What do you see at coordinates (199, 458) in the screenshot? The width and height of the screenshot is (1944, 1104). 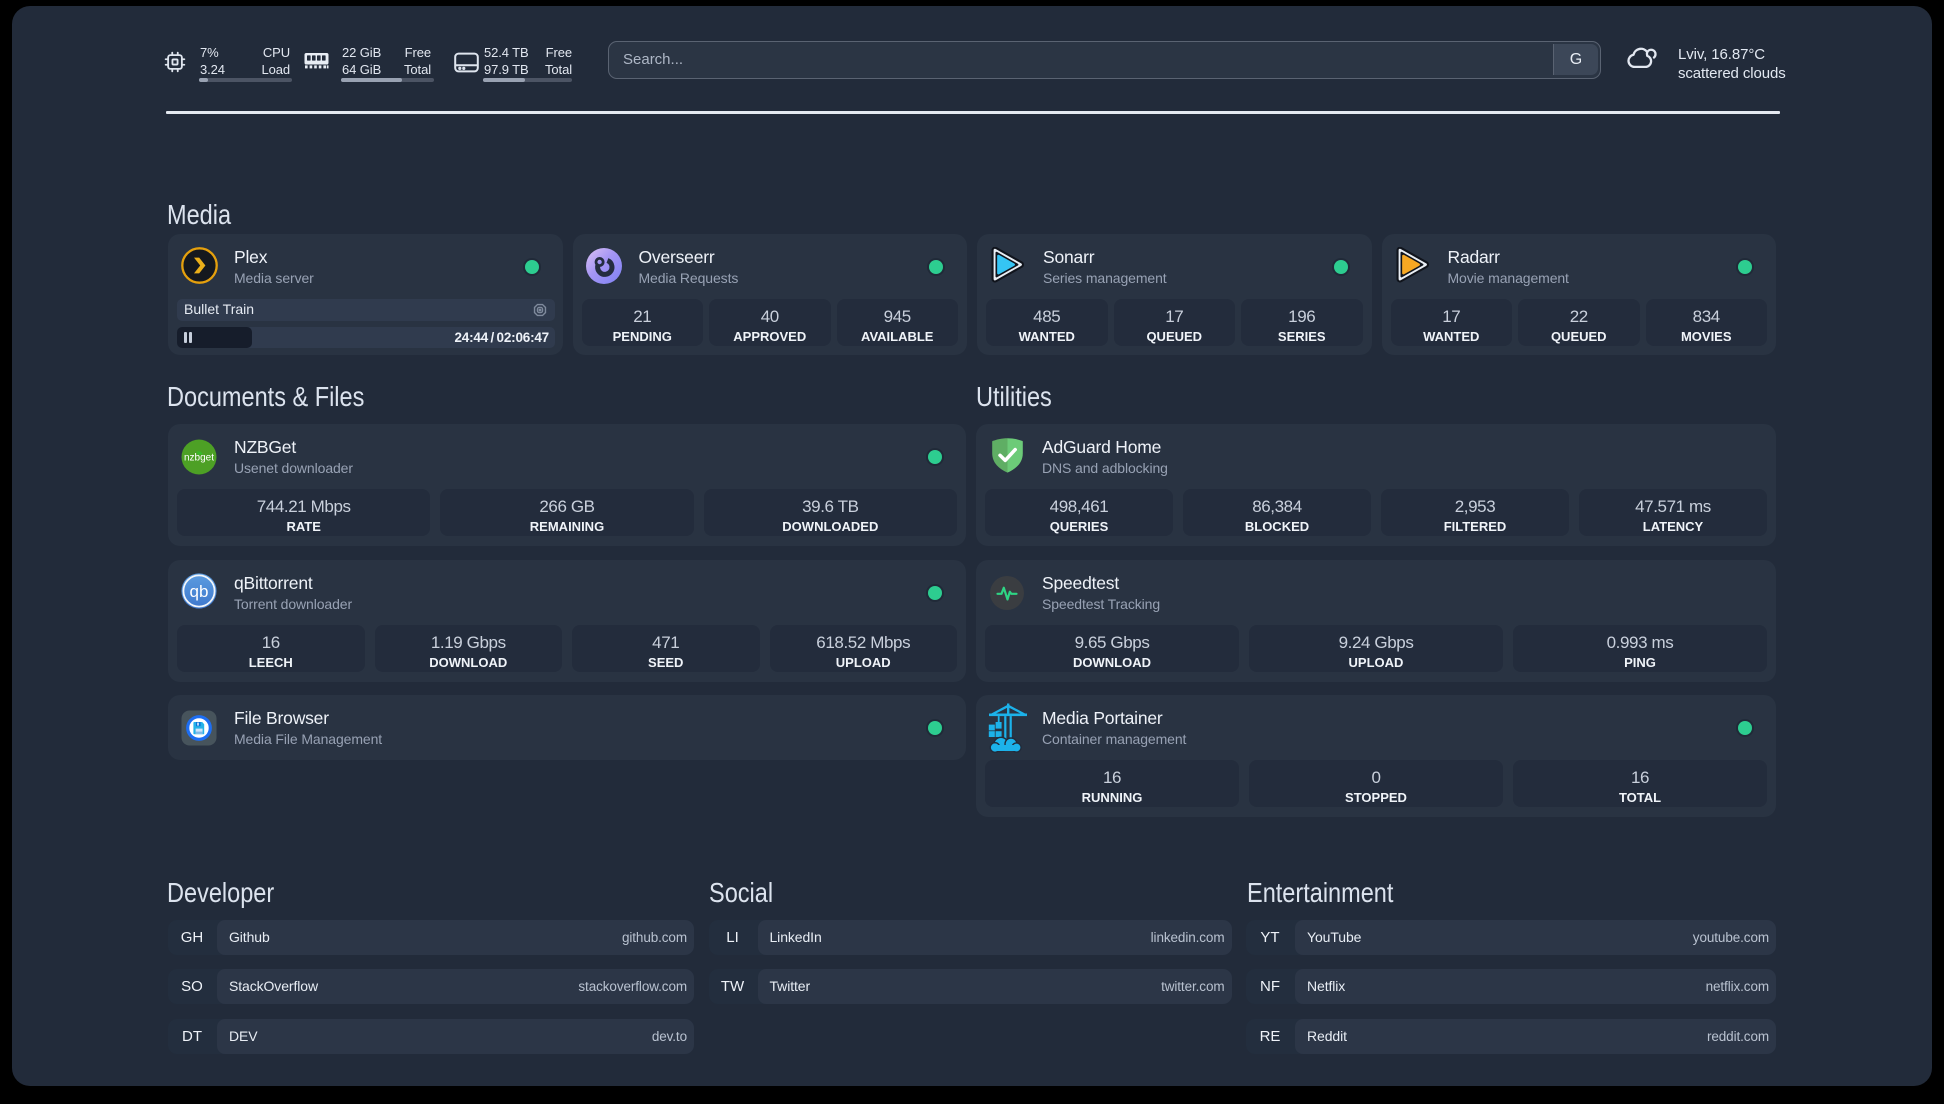 I see `svg-text: nzbget` at bounding box center [199, 458].